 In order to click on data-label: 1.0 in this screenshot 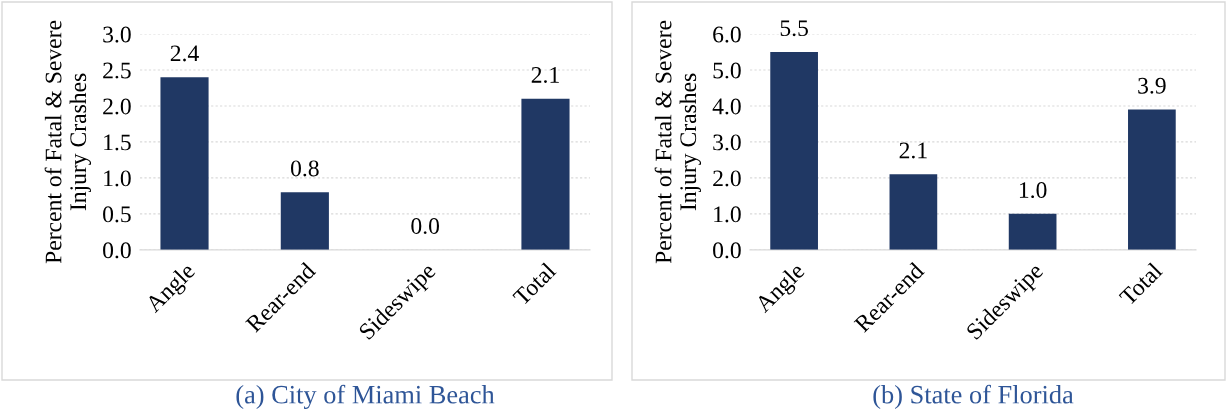, I will do `click(1033, 190)`.